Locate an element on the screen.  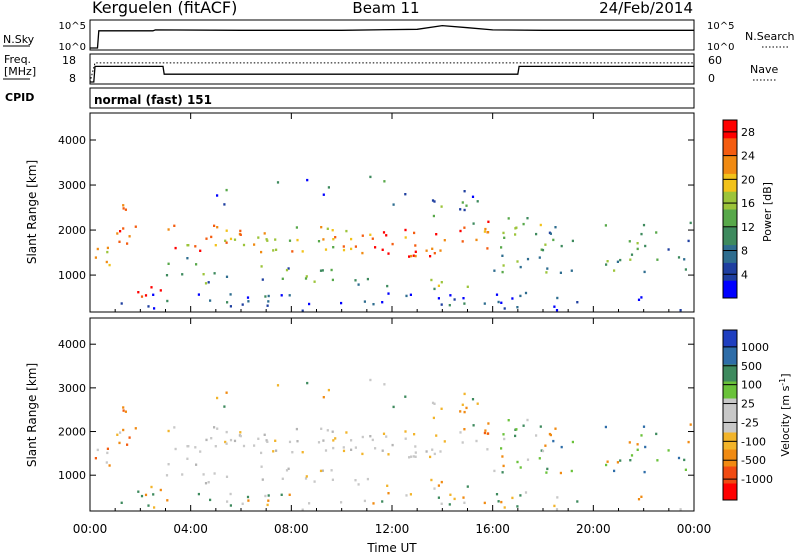
x-tick-label: 04:00 is located at coordinates (190, 529).